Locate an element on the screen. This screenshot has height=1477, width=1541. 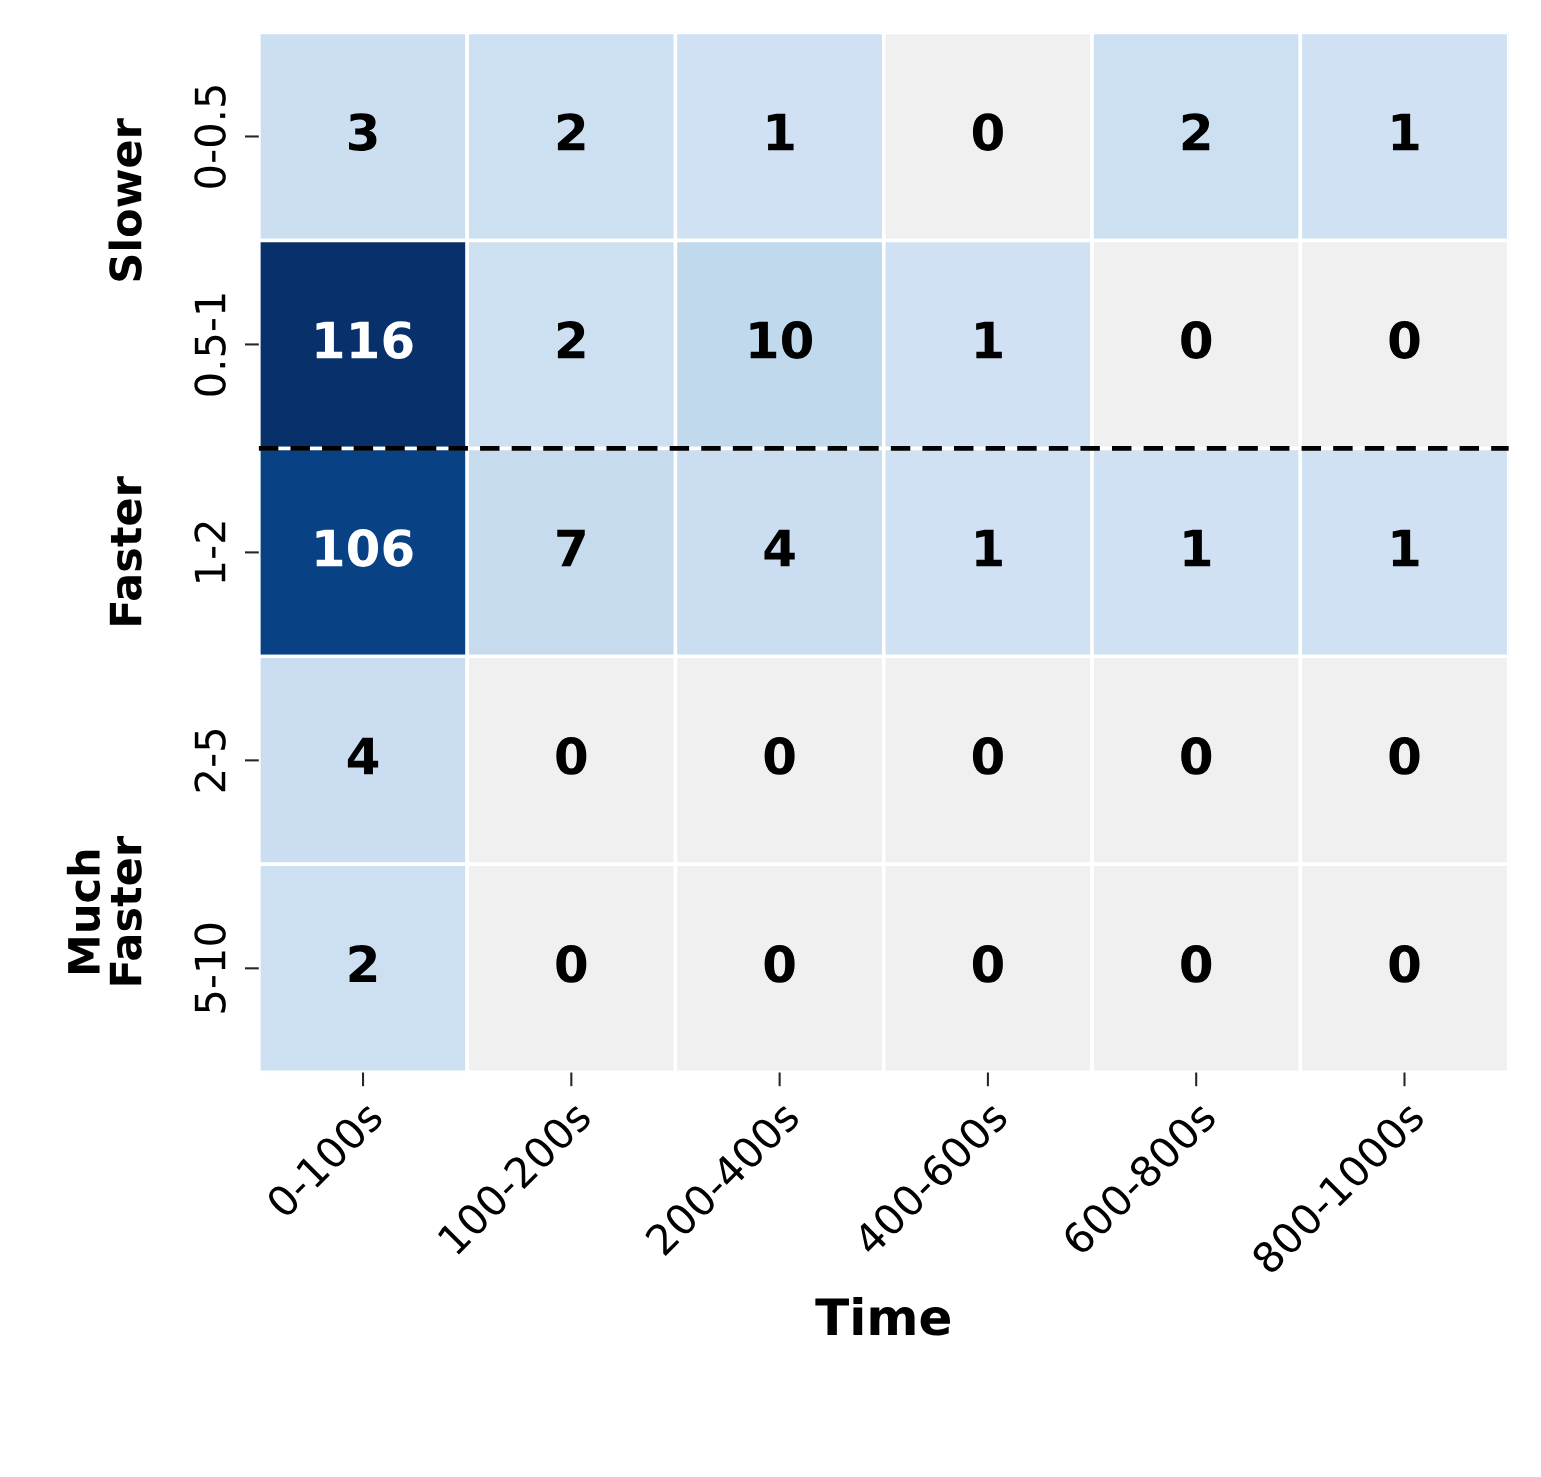
text: Much Faster is located at coordinates (104, 910).